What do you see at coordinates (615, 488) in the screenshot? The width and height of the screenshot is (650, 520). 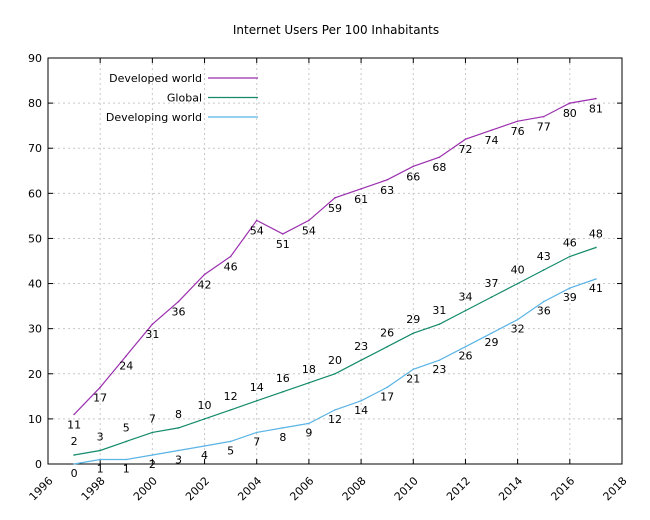 I see `x-tick-label: 2018` at bounding box center [615, 488].